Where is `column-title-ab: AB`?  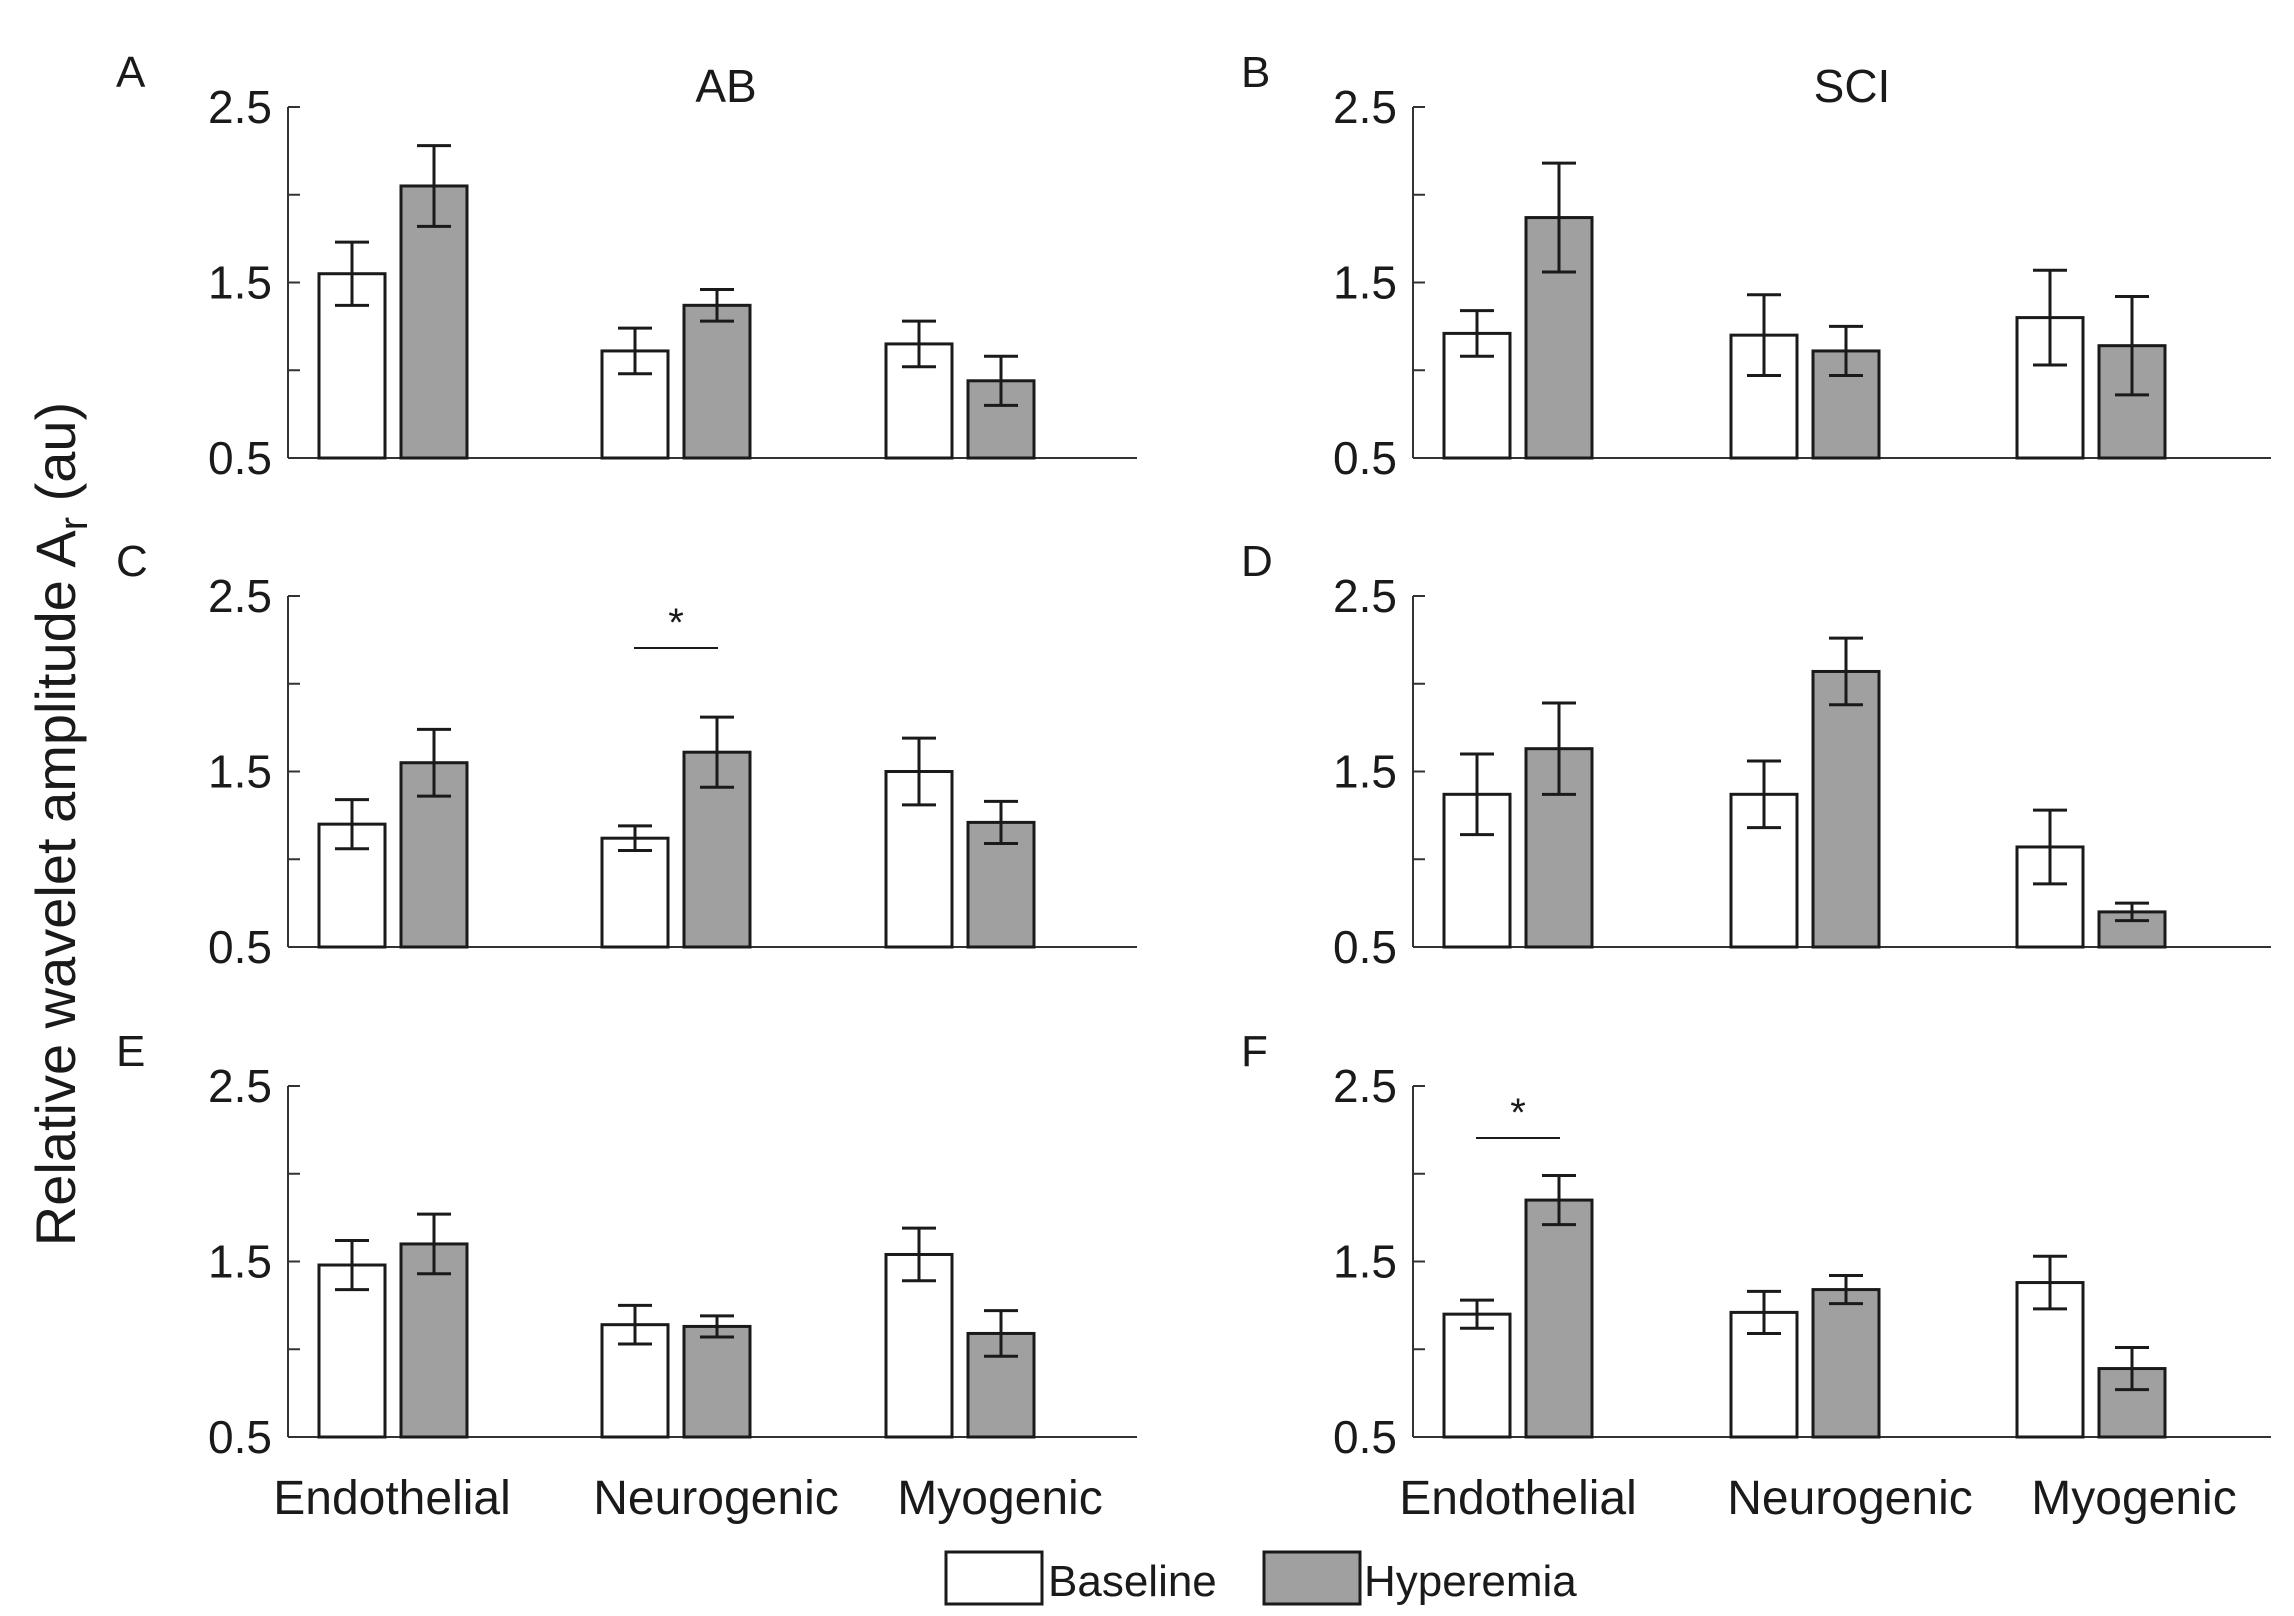 column-title-ab: AB is located at coordinates (725, 86).